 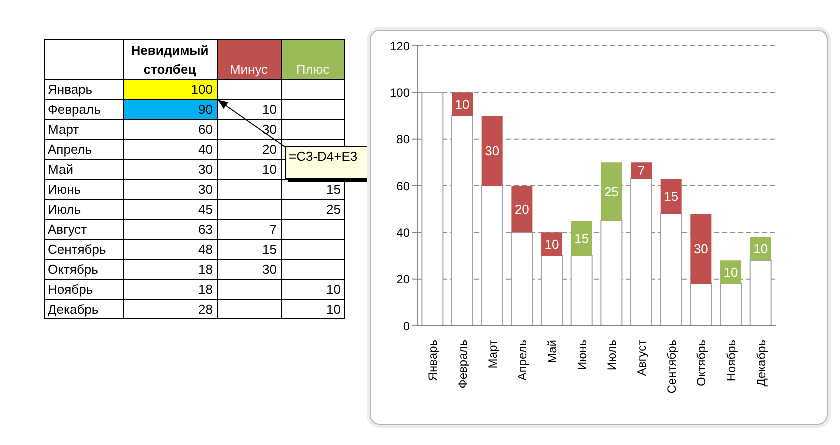 I want to click on y-tick-label: 80, so click(x=403, y=139).